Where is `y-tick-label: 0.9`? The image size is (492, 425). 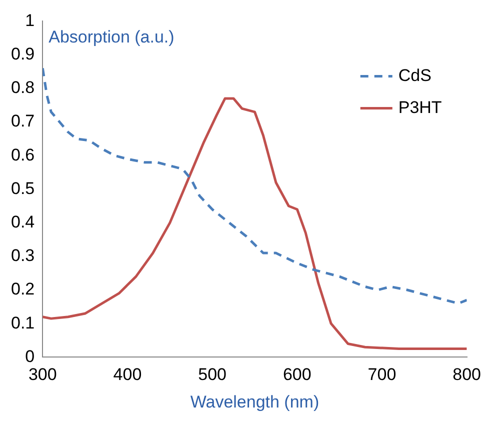
y-tick-label: 0.9 is located at coordinates (22, 54).